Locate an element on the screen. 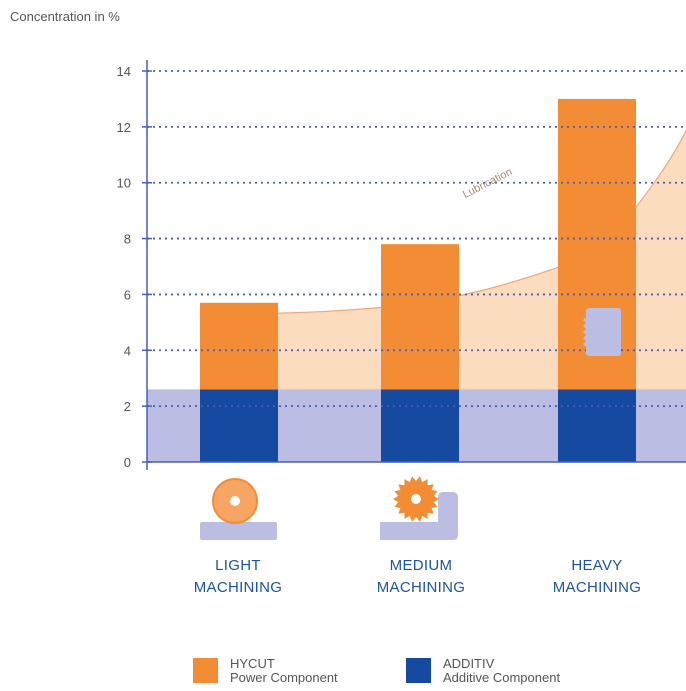 The height and width of the screenshot is (691, 686). y-tick-label-4: 4 is located at coordinates (127, 350).